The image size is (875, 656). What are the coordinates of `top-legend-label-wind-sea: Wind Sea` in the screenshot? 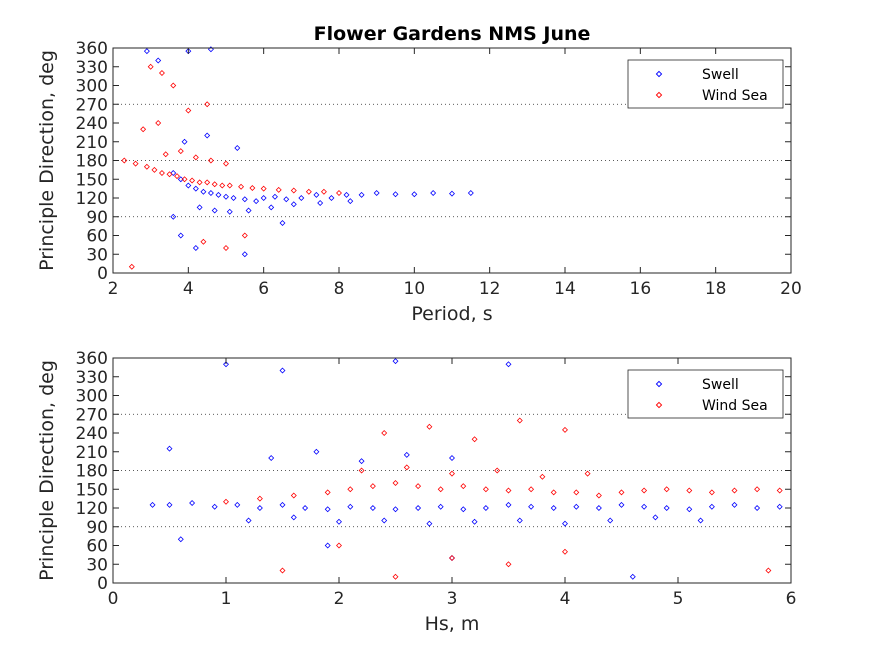 It's located at (735, 96).